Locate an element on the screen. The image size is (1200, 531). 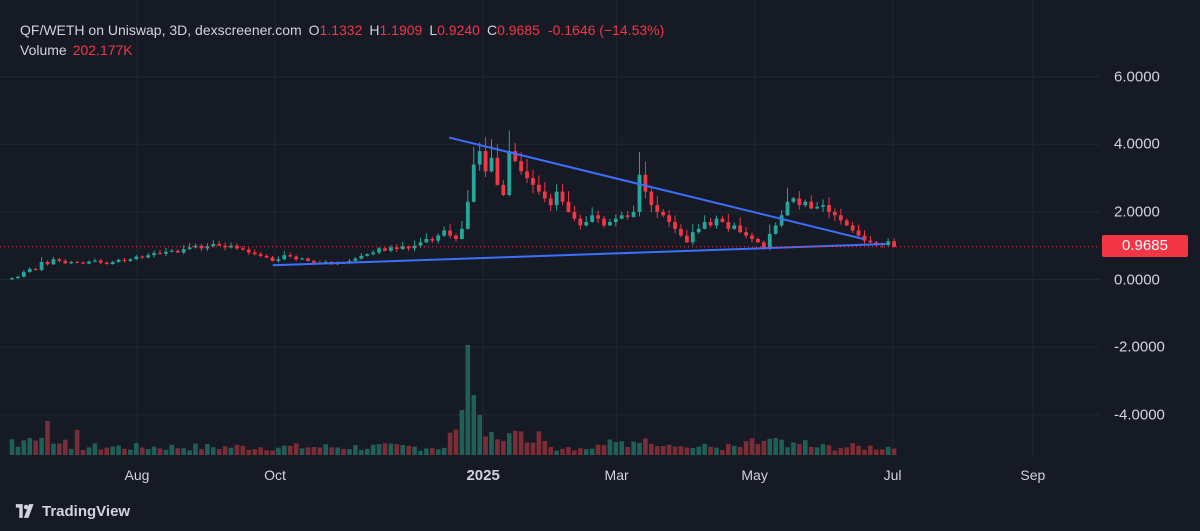
trendline is located at coordinates (579, 255).